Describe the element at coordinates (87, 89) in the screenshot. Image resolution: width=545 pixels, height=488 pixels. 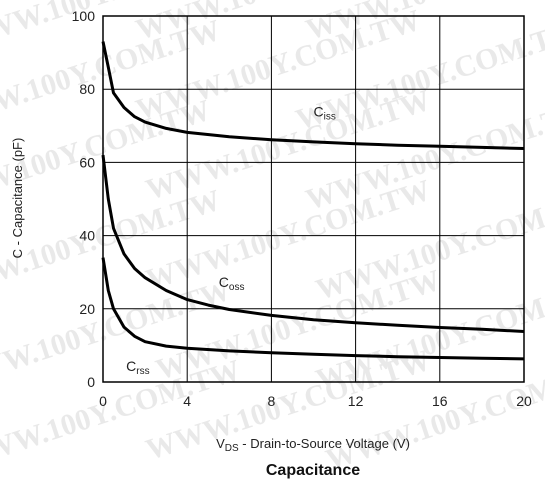
I see `y-tick-label: 80` at that location.